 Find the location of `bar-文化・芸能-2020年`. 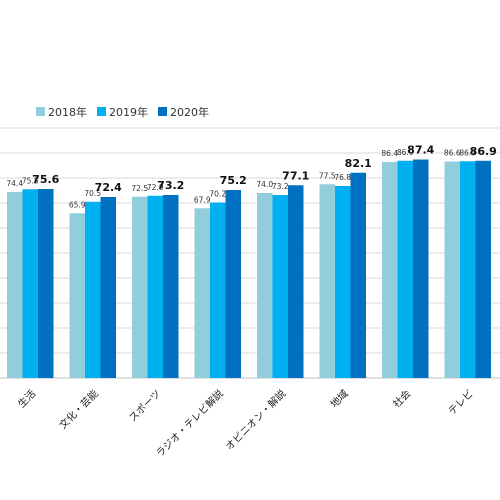

bar-文化・芸能-2020年 is located at coordinates (108, 287).